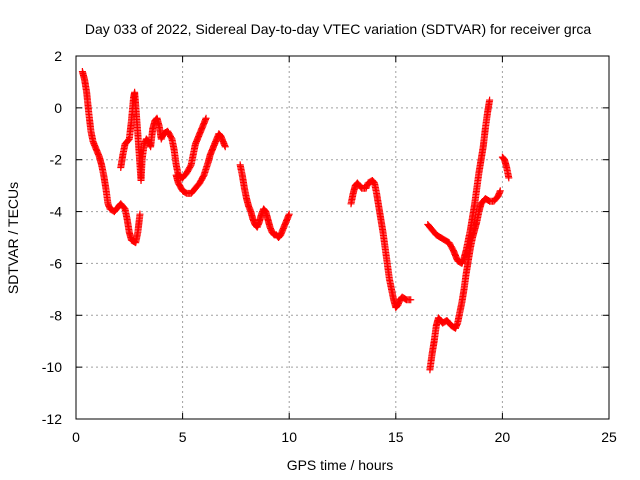  Describe the element at coordinates (289, 437) in the screenshot. I see `x-tick-label: 10` at that location.